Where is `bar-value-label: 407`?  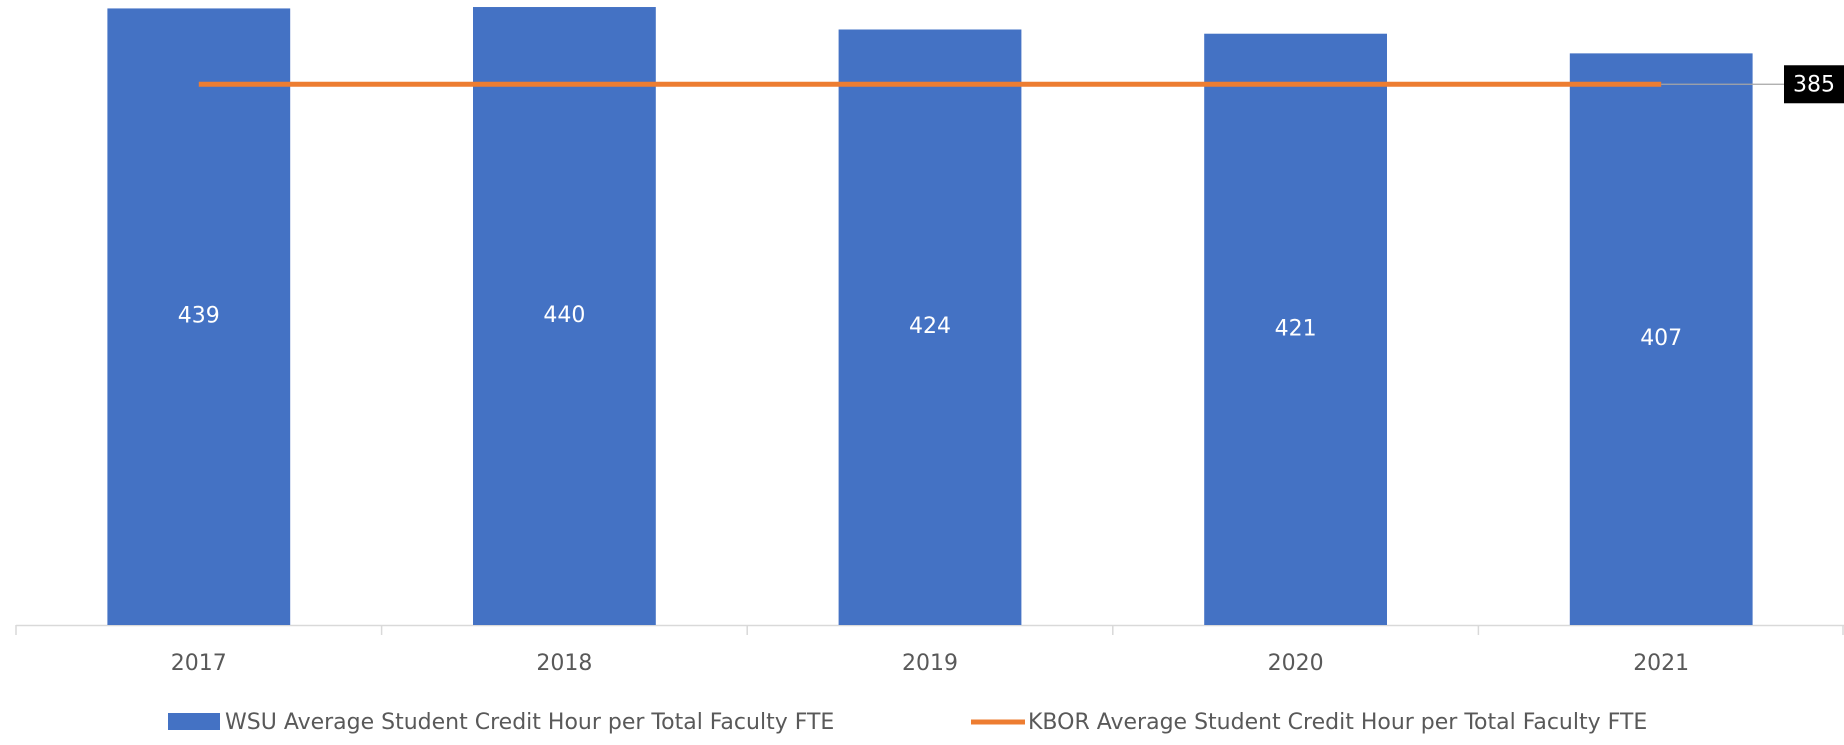
bar-value-label: 407 is located at coordinates (1661, 338).